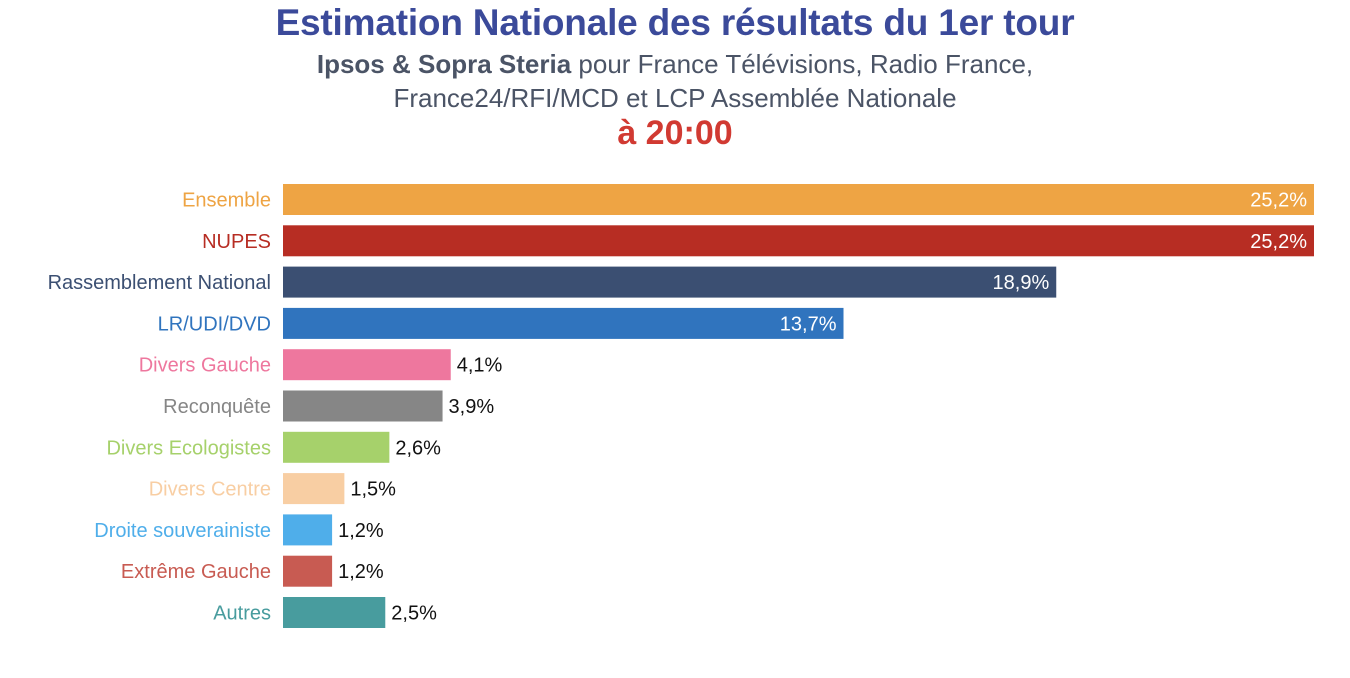 This screenshot has height=678, width=1350. What do you see at coordinates (196, 572) in the screenshot?
I see `category-label: Extrême Gauche` at bounding box center [196, 572].